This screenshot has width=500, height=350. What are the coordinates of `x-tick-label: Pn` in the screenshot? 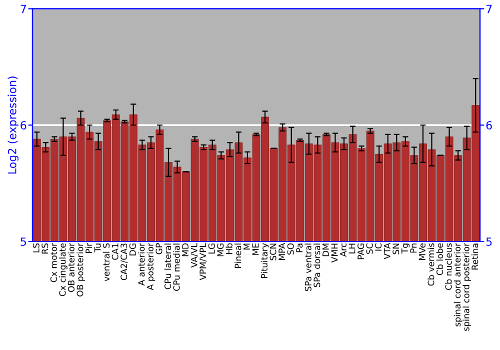 It's located at (413, 248).